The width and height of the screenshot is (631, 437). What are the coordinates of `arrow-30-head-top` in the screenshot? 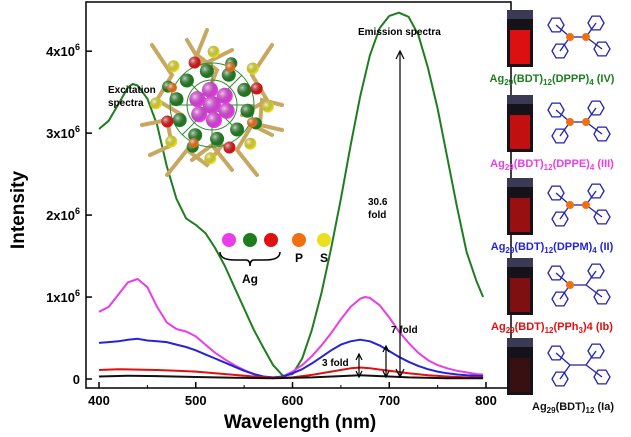 It's located at (400, 54).